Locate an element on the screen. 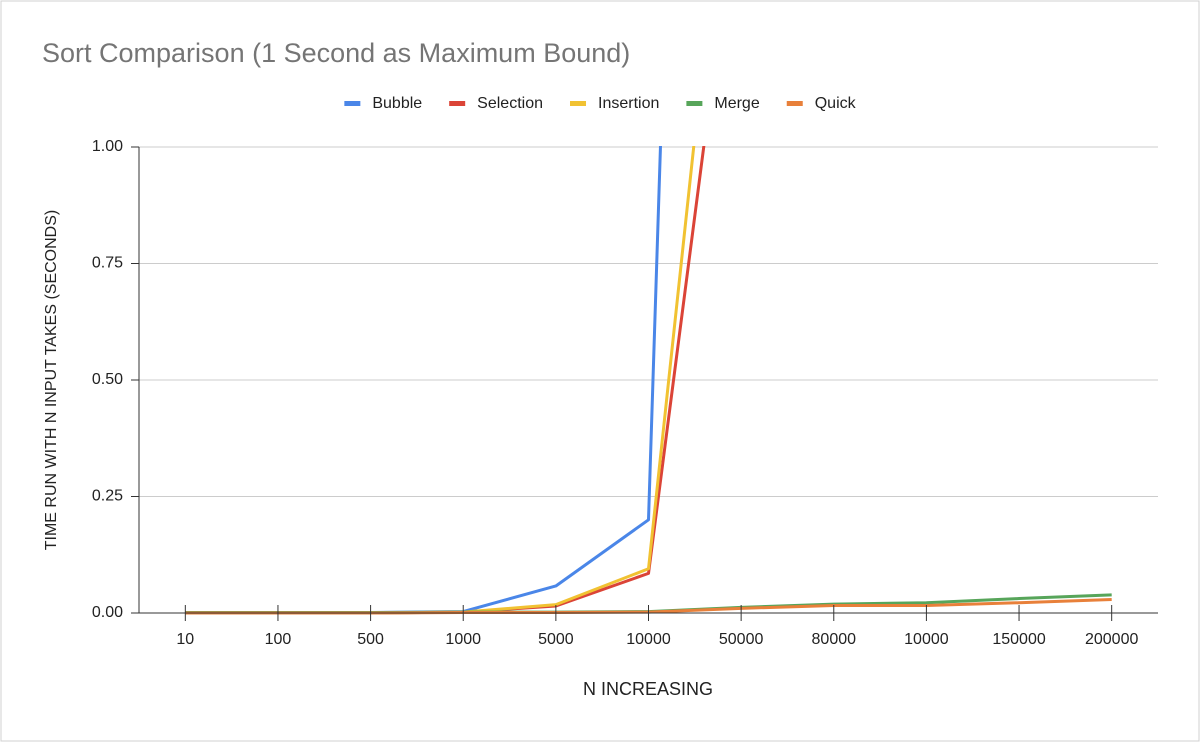  legend-item: Insertion is located at coordinates (614, 103).